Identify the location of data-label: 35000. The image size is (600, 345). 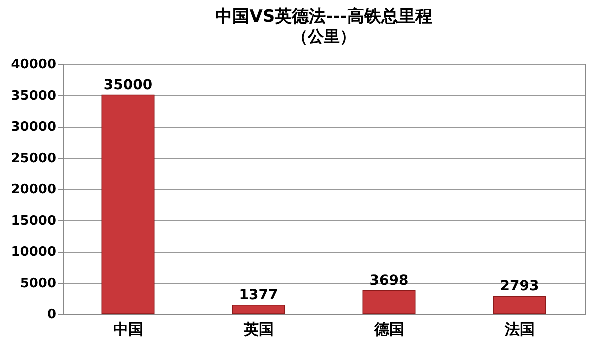
(128, 85).